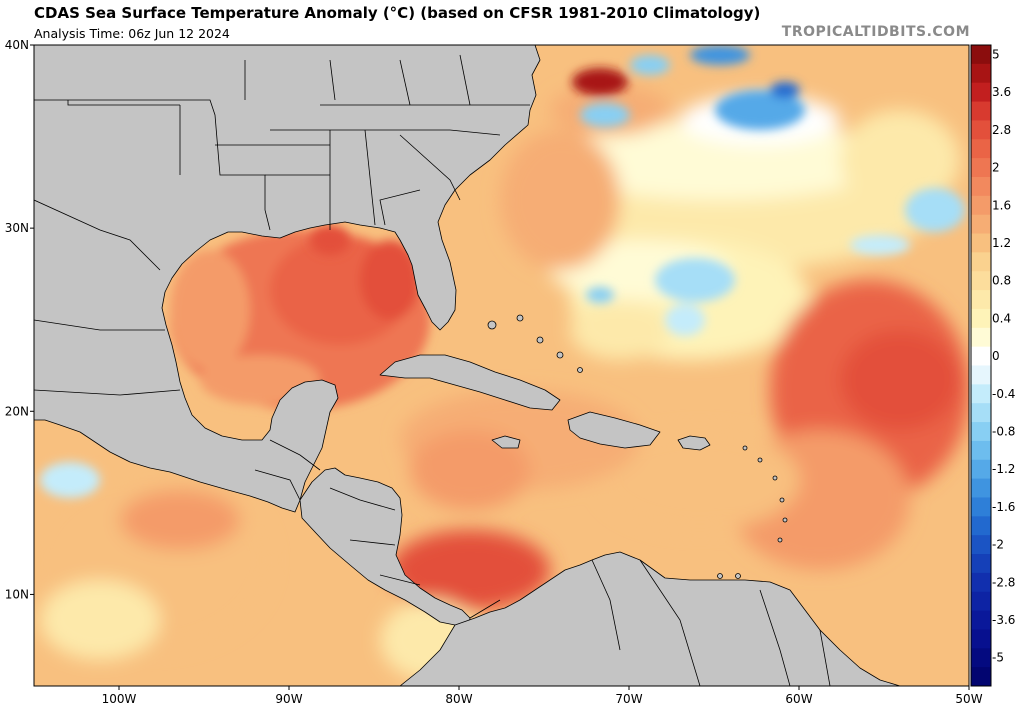  I want to click on colorbar-label: -2.8, so click(1003, 582).